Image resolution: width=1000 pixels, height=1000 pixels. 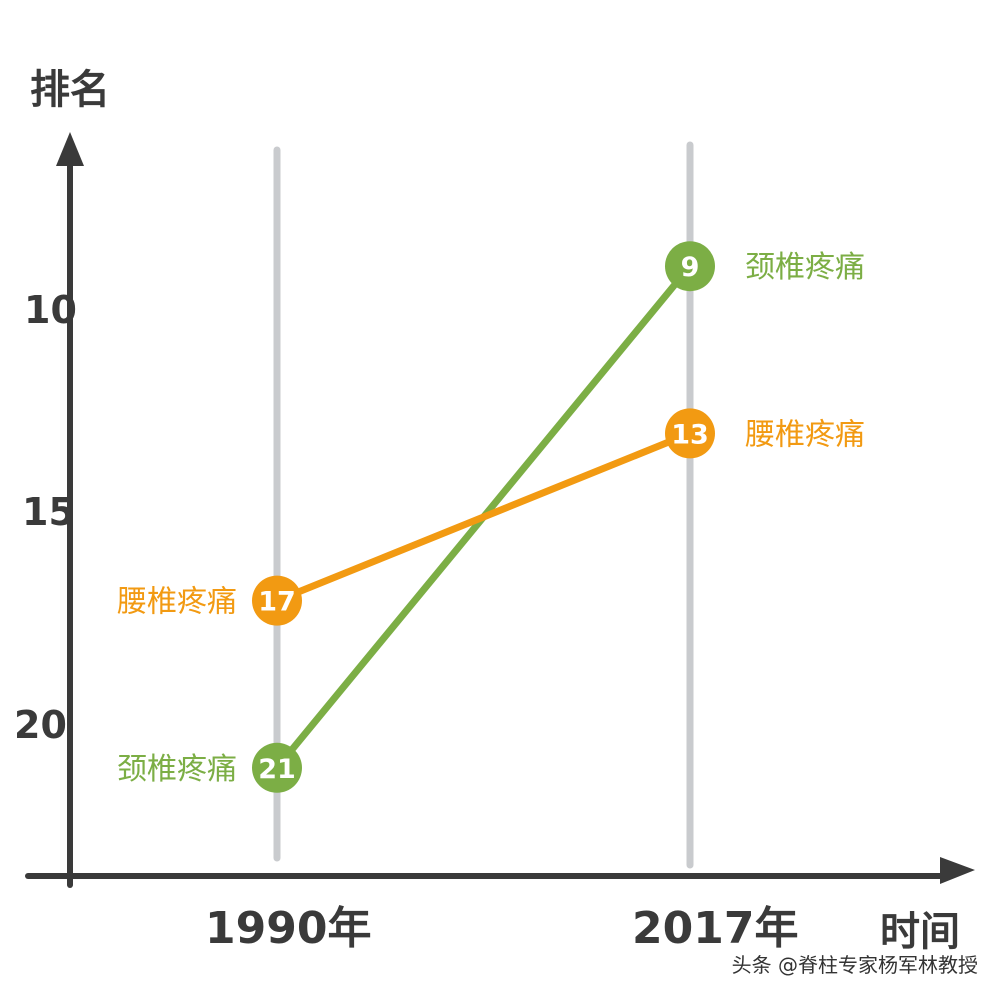 I want to click on x-axis-title: 时间, so click(x=920, y=932).